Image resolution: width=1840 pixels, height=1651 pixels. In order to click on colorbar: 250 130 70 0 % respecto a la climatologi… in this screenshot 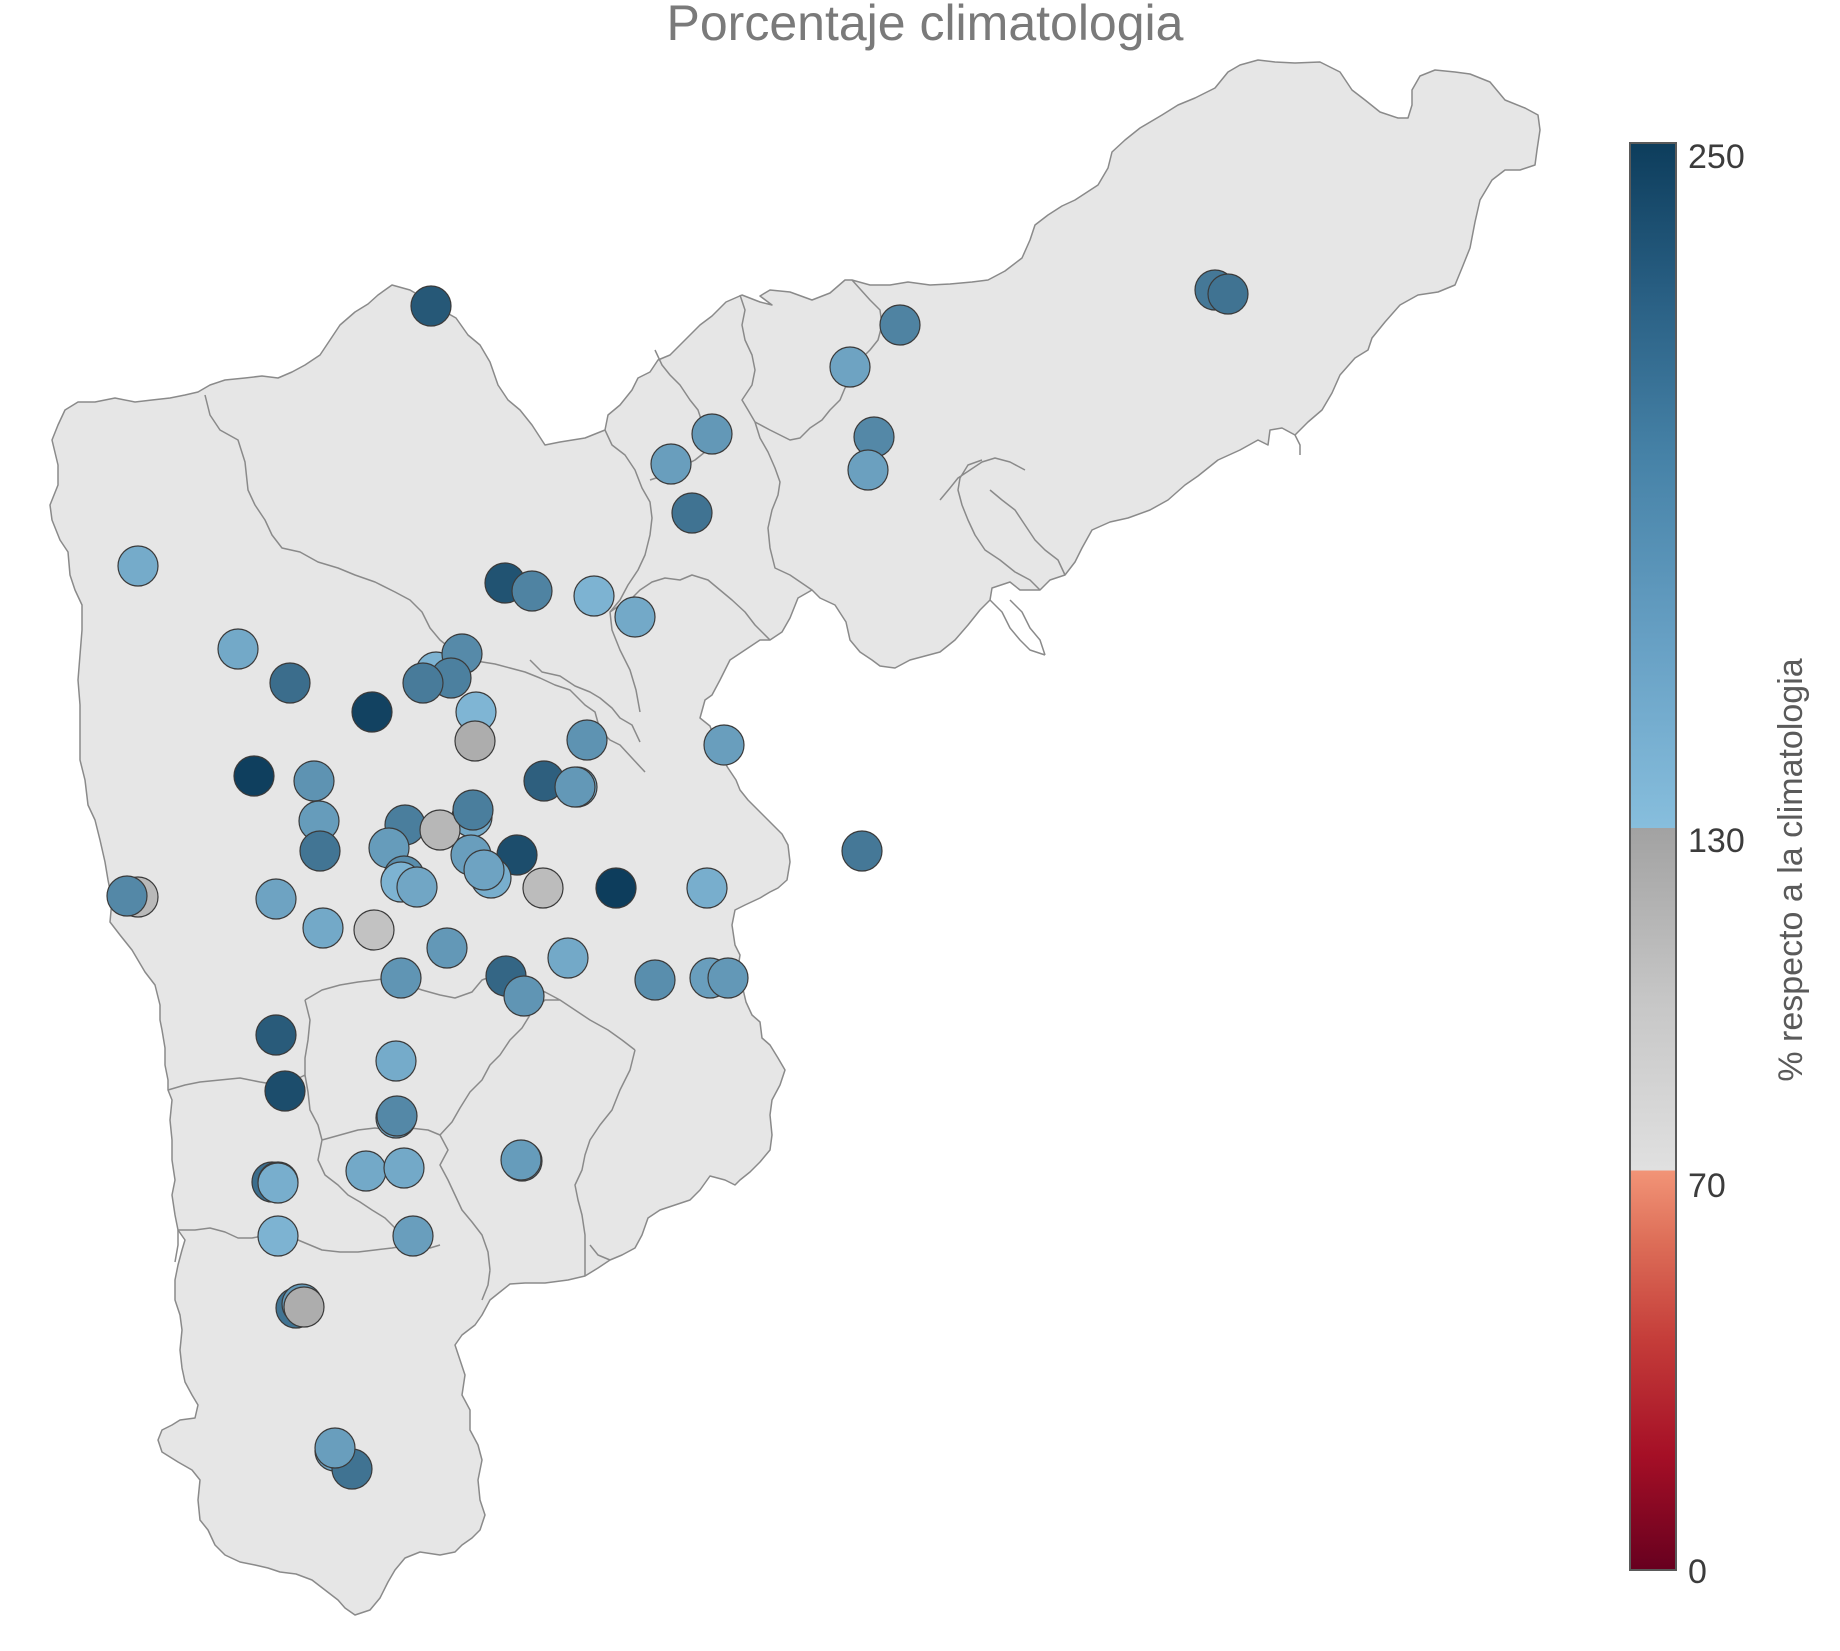, I will do `click(1719, 864)`.